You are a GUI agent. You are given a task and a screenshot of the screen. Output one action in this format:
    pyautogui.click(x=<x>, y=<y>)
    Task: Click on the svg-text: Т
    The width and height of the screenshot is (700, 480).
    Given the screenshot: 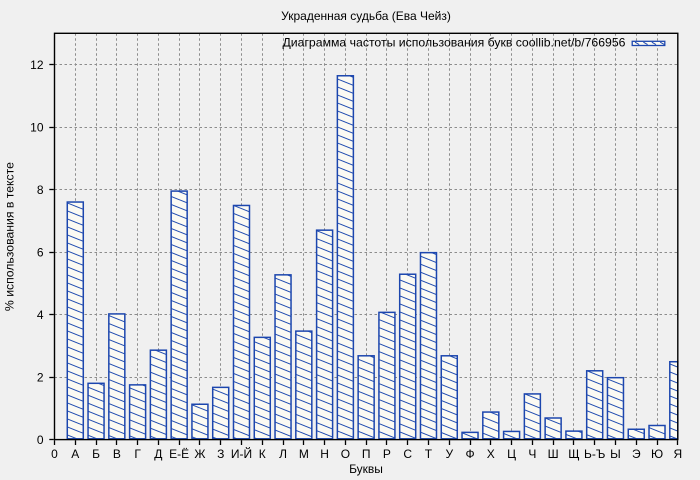 What is the action you would take?
    pyautogui.click(x=429, y=454)
    